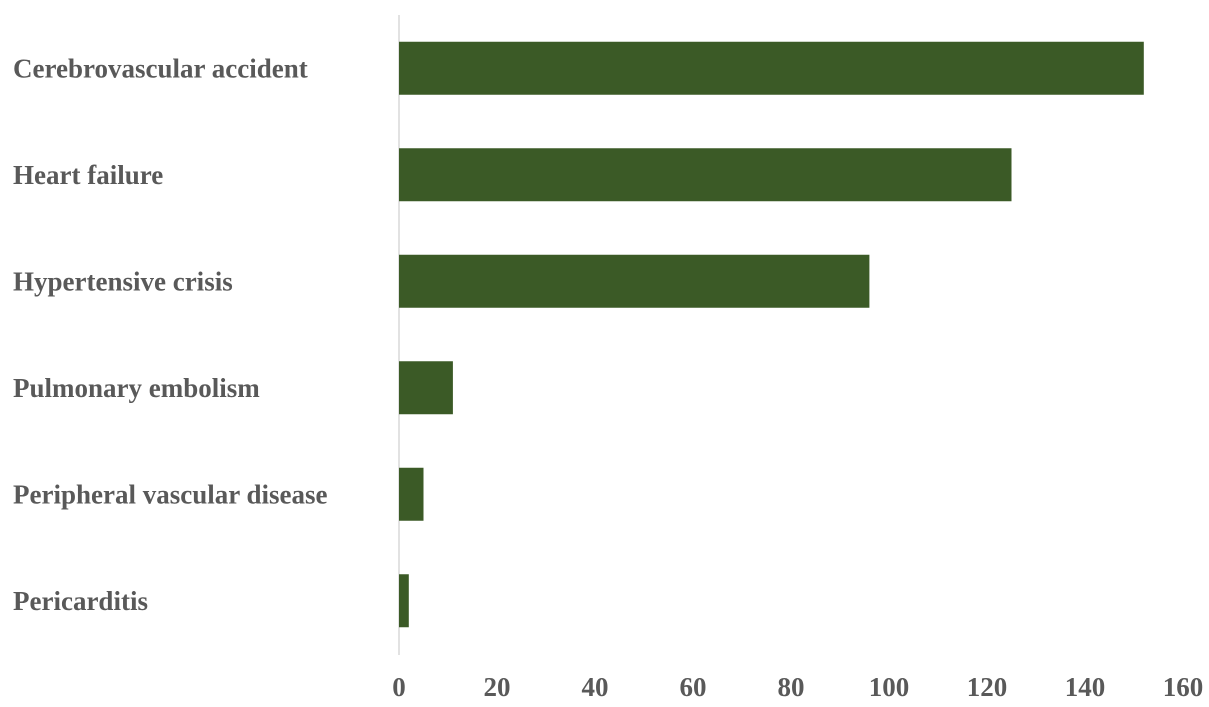  What do you see at coordinates (404, 601) in the screenshot?
I see `bar-pericarditis` at bounding box center [404, 601].